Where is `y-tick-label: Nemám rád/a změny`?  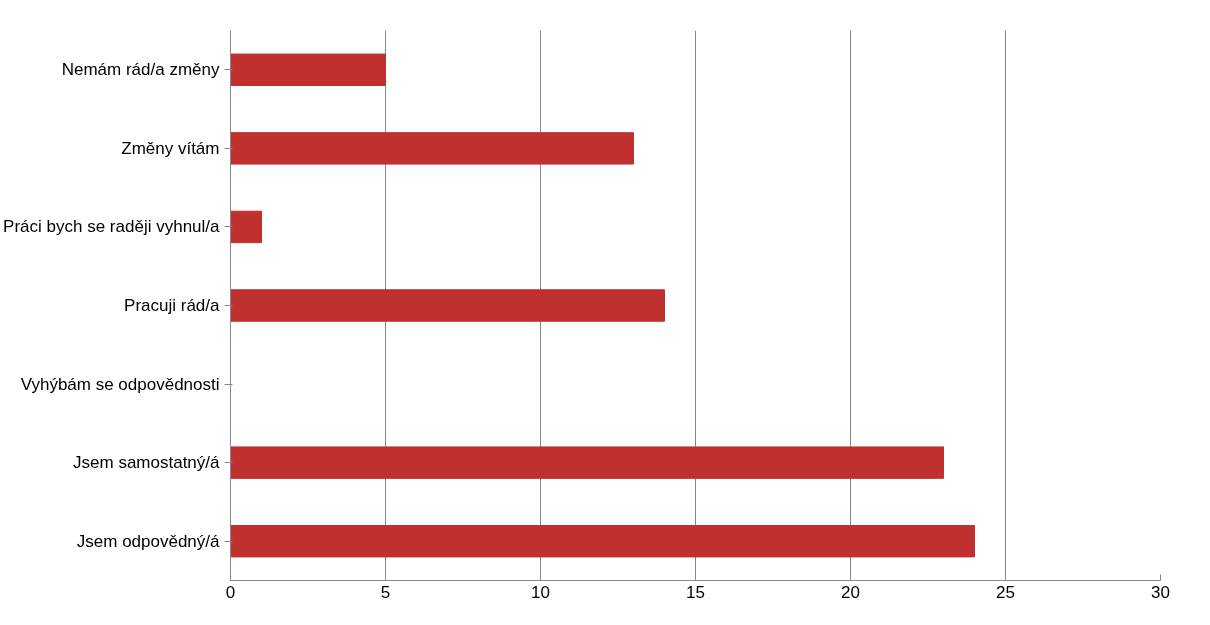 y-tick-label: Nemám rád/a změny is located at coordinates (140, 70).